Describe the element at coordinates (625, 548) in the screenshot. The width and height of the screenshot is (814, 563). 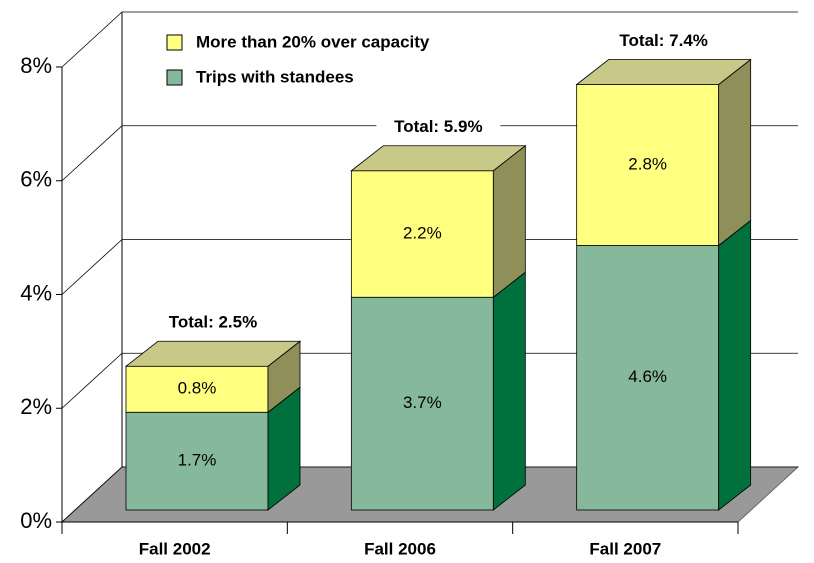
I see `x-tick-label: Fall 2007` at that location.